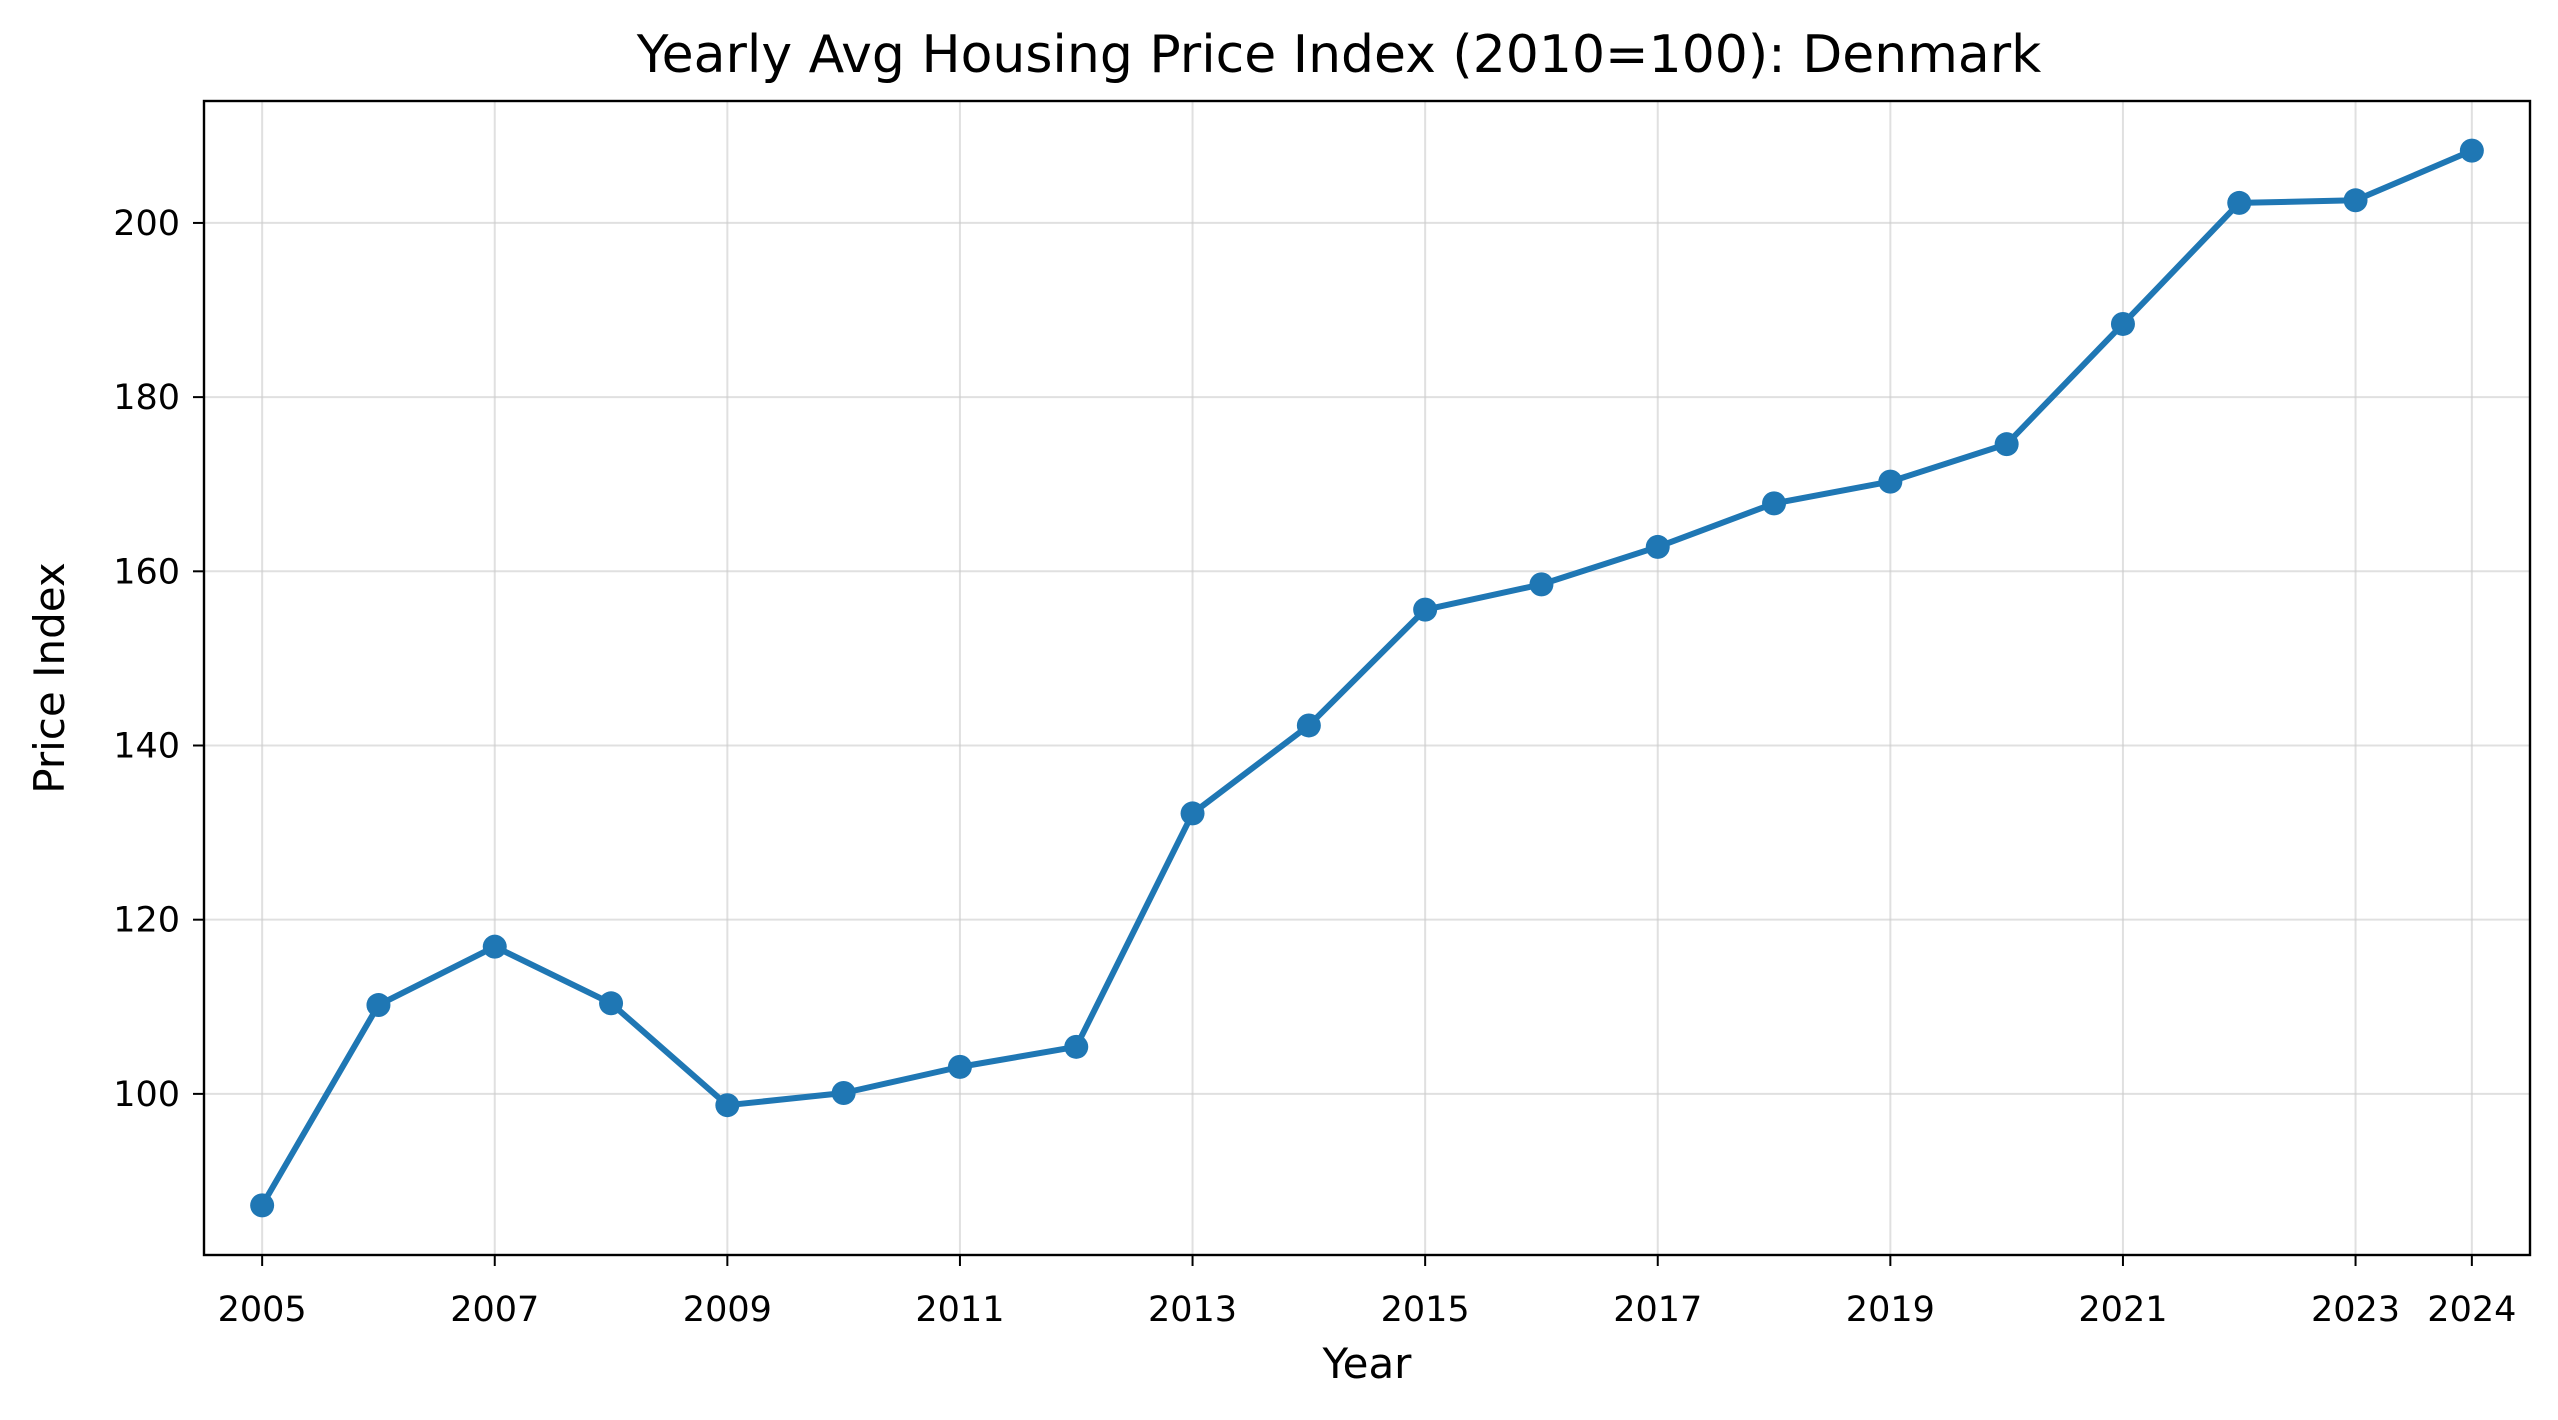  What do you see at coordinates (146, 746) in the screenshot?
I see `y-tick-label: 140` at bounding box center [146, 746].